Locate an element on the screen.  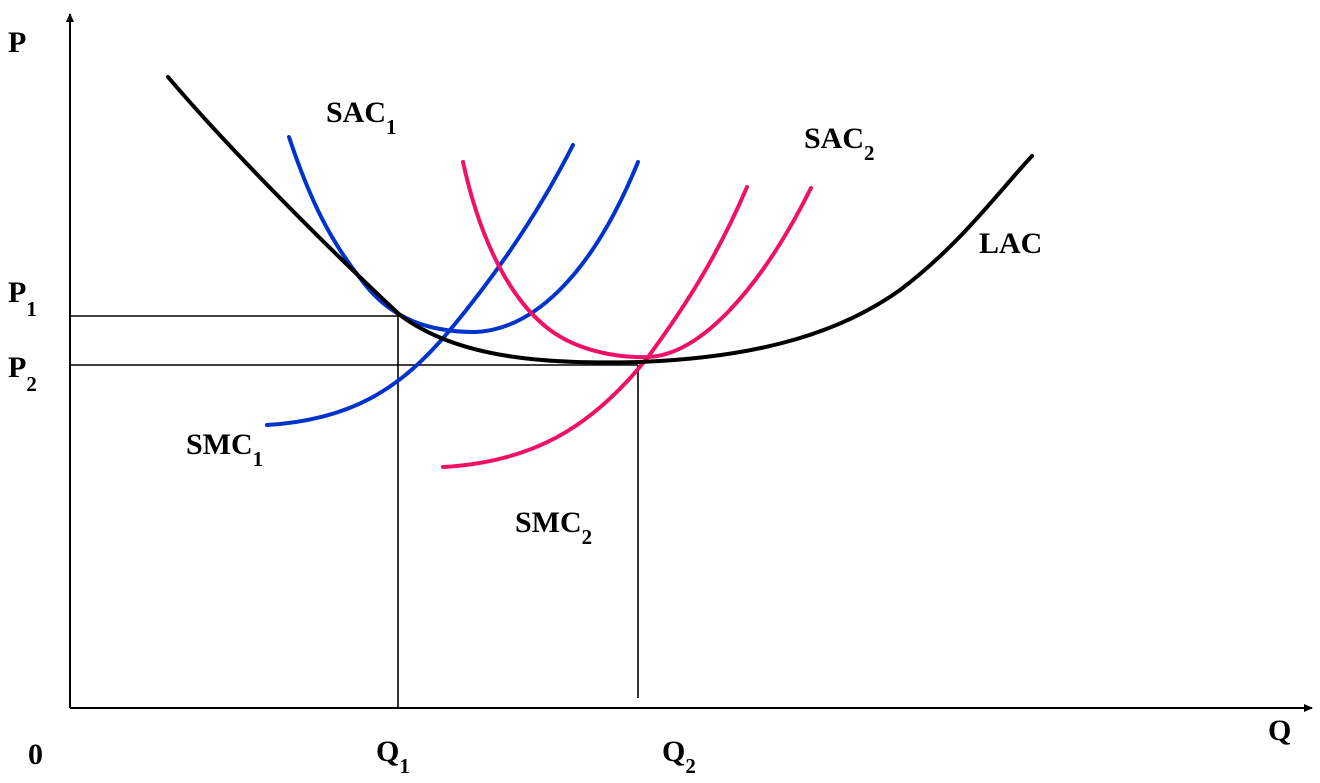
sac2-label-main: SAC is located at coordinates (834, 138).